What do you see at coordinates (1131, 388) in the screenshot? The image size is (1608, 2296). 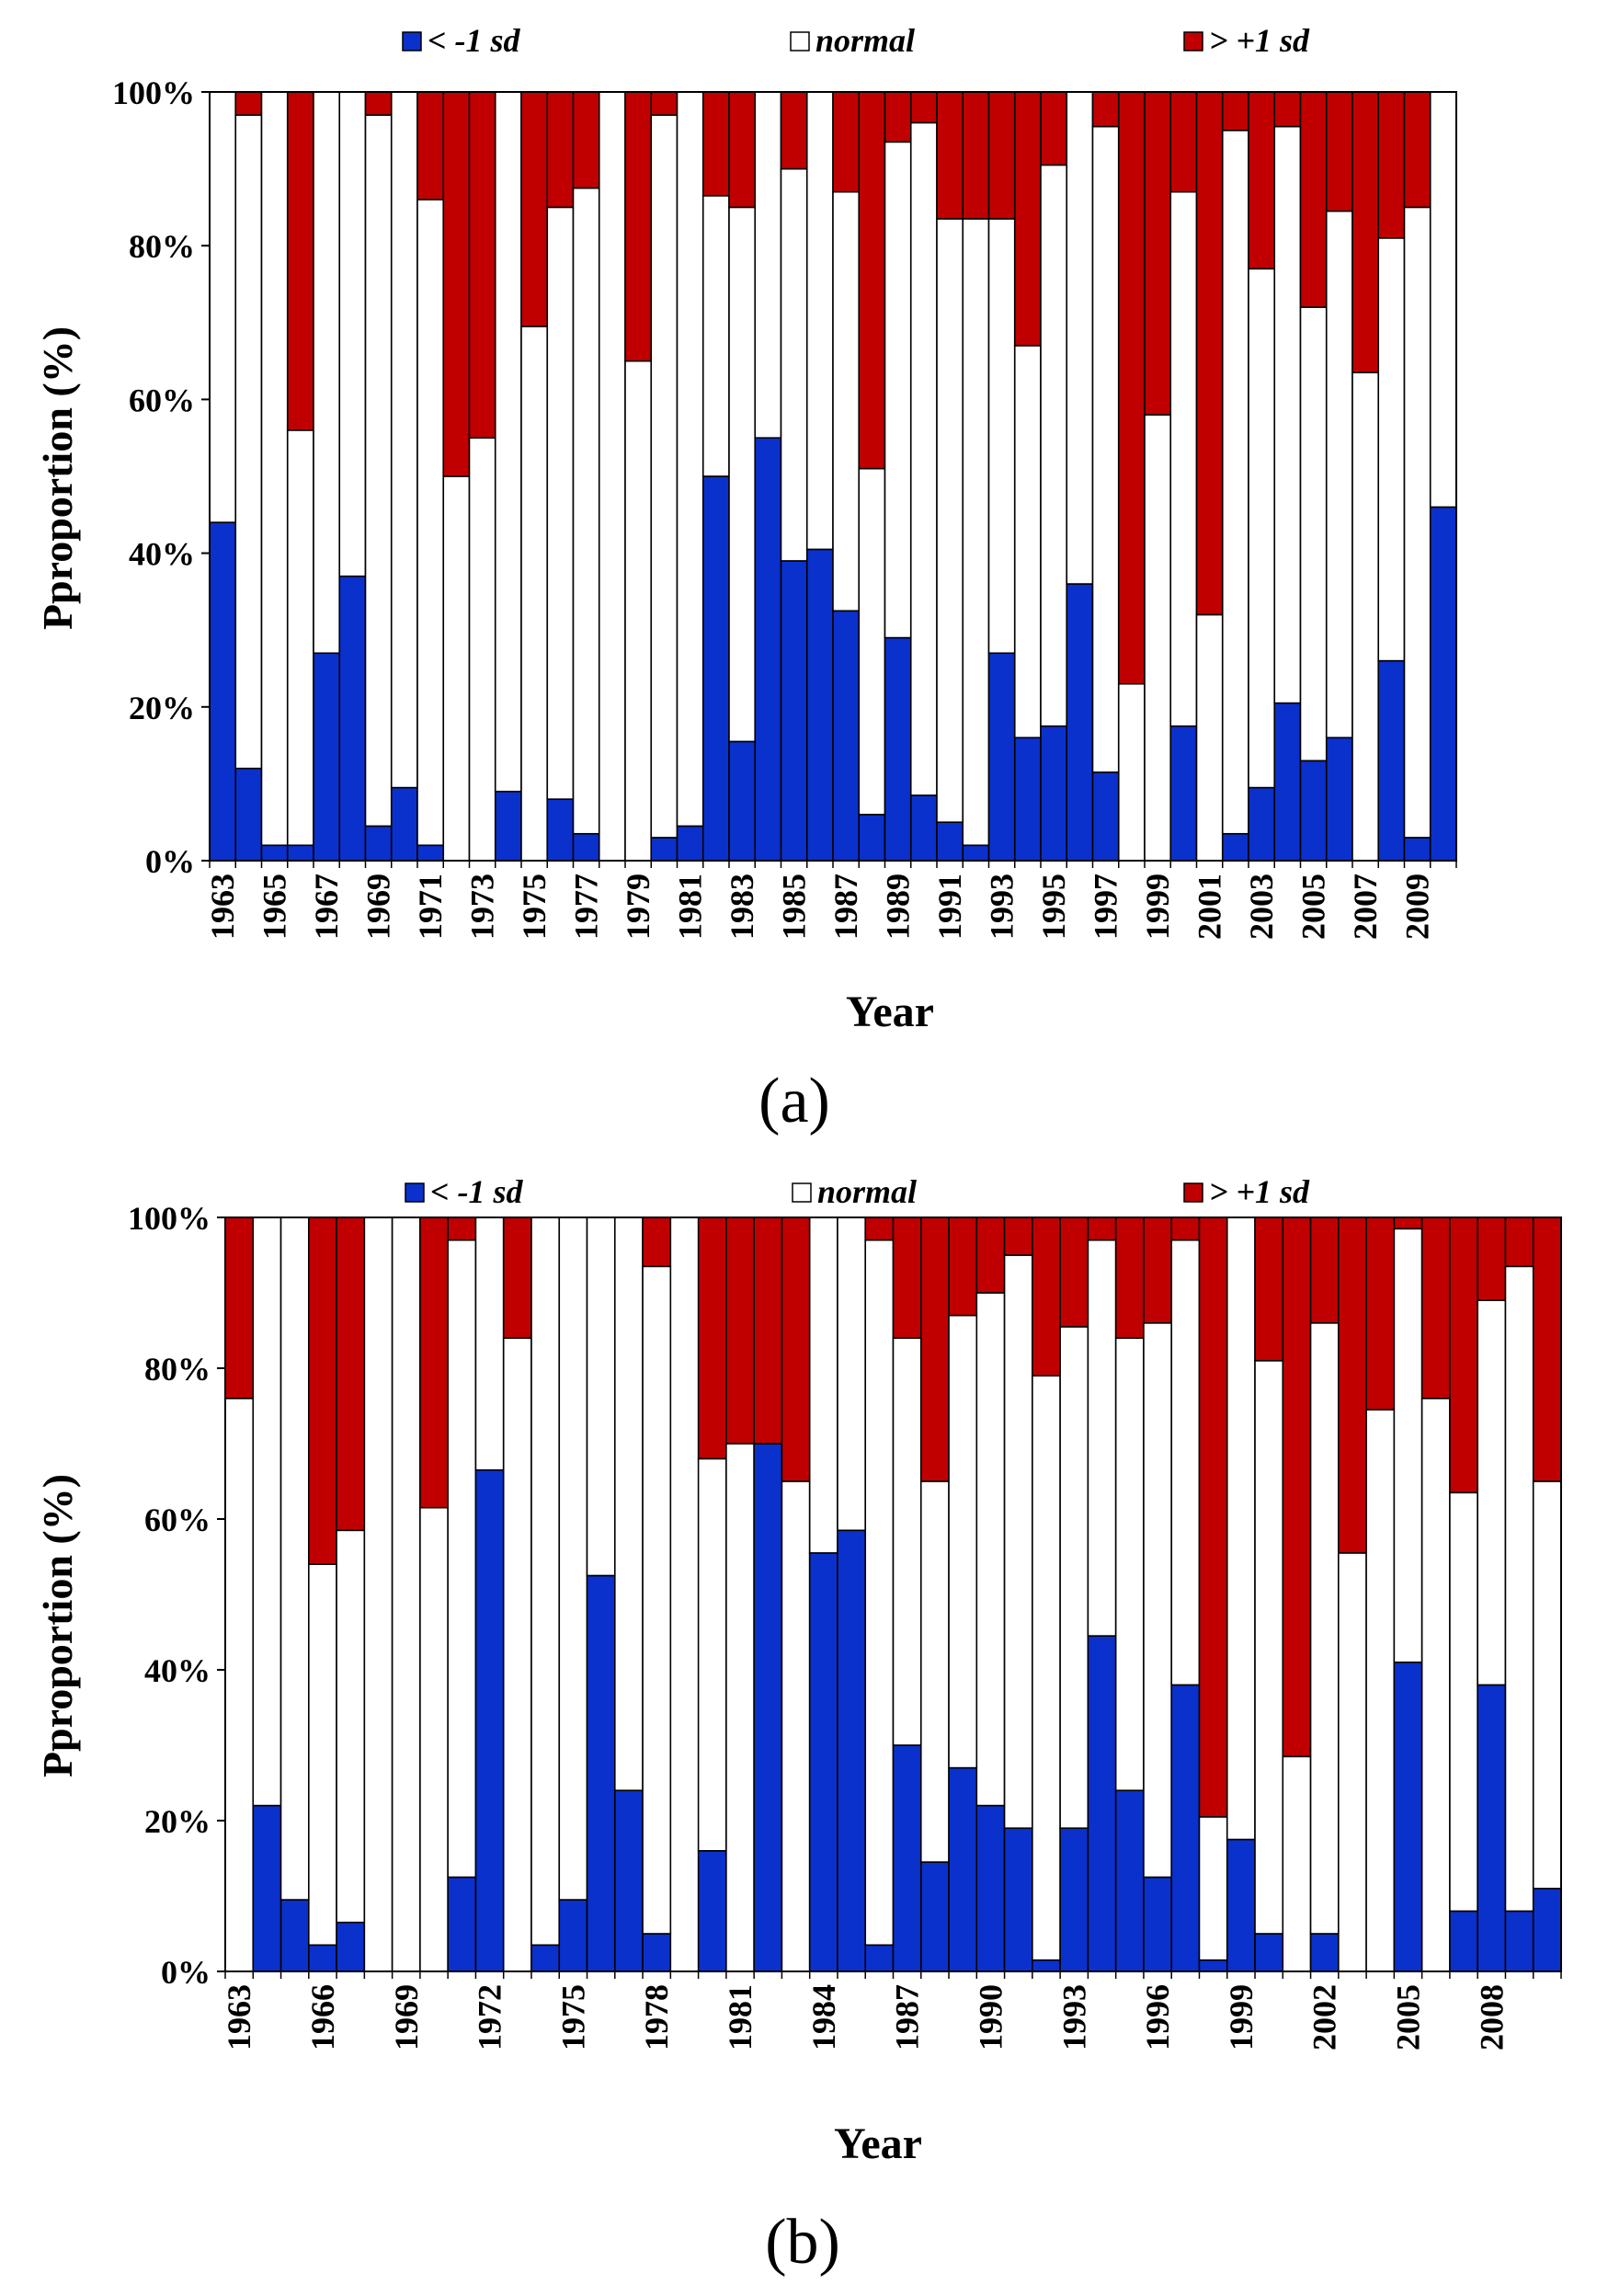 I see `bar-1998-above` at bounding box center [1131, 388].